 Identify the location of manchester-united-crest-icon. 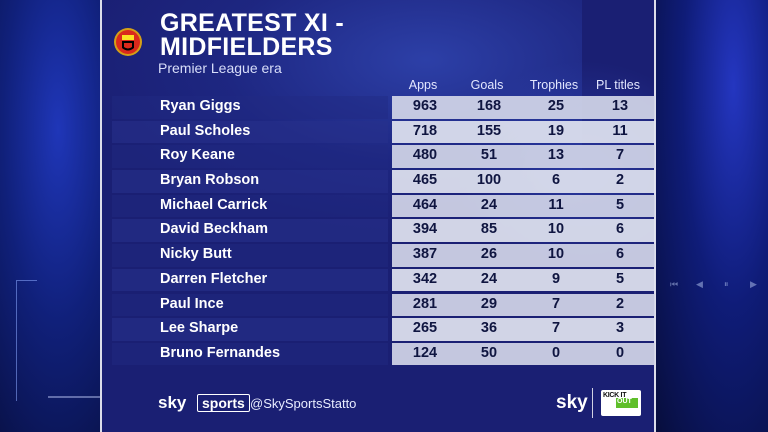
(128, 42).